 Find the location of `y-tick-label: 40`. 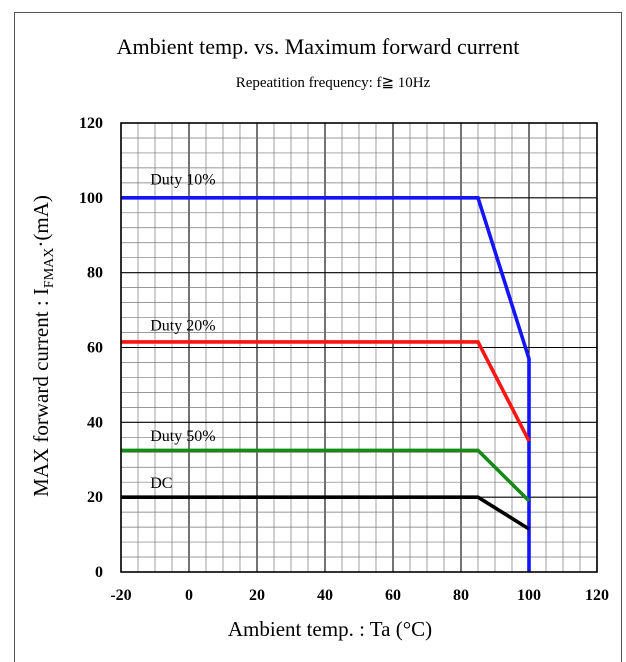

y-tick-label: 40 is located at coordinates (95, 422).